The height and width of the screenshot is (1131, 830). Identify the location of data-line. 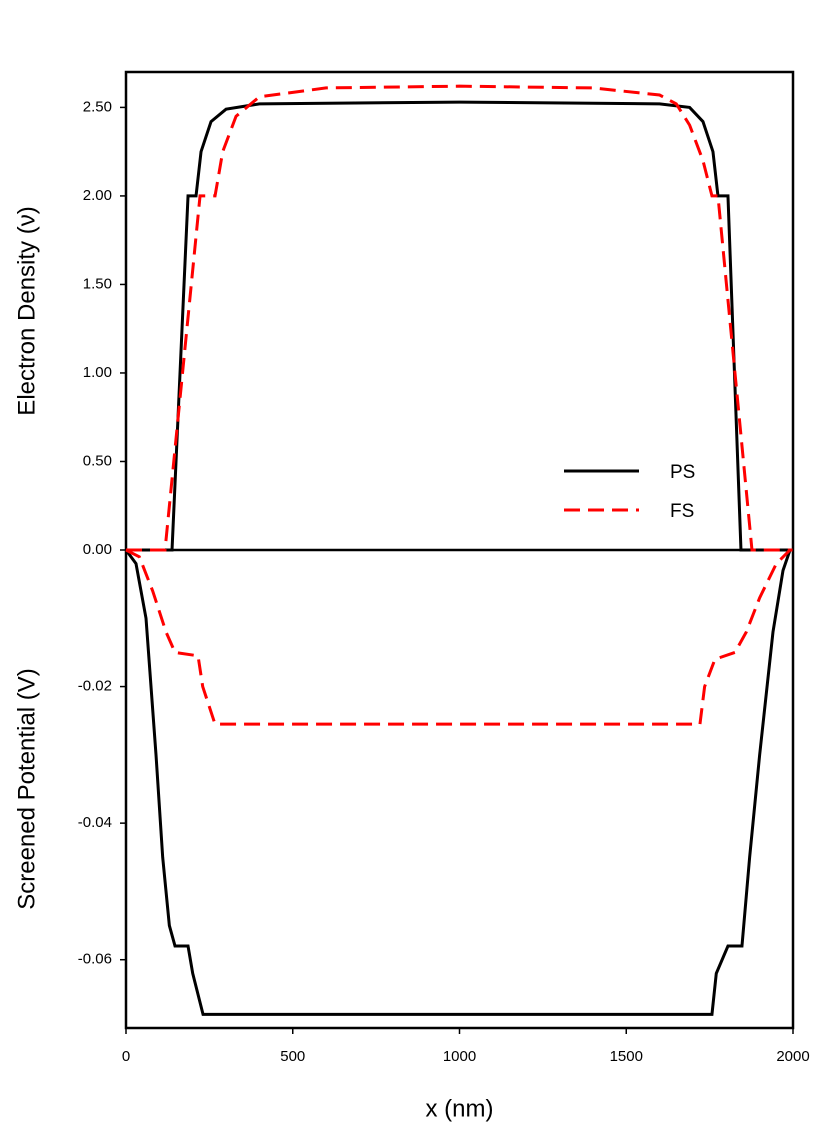
(459, 637).